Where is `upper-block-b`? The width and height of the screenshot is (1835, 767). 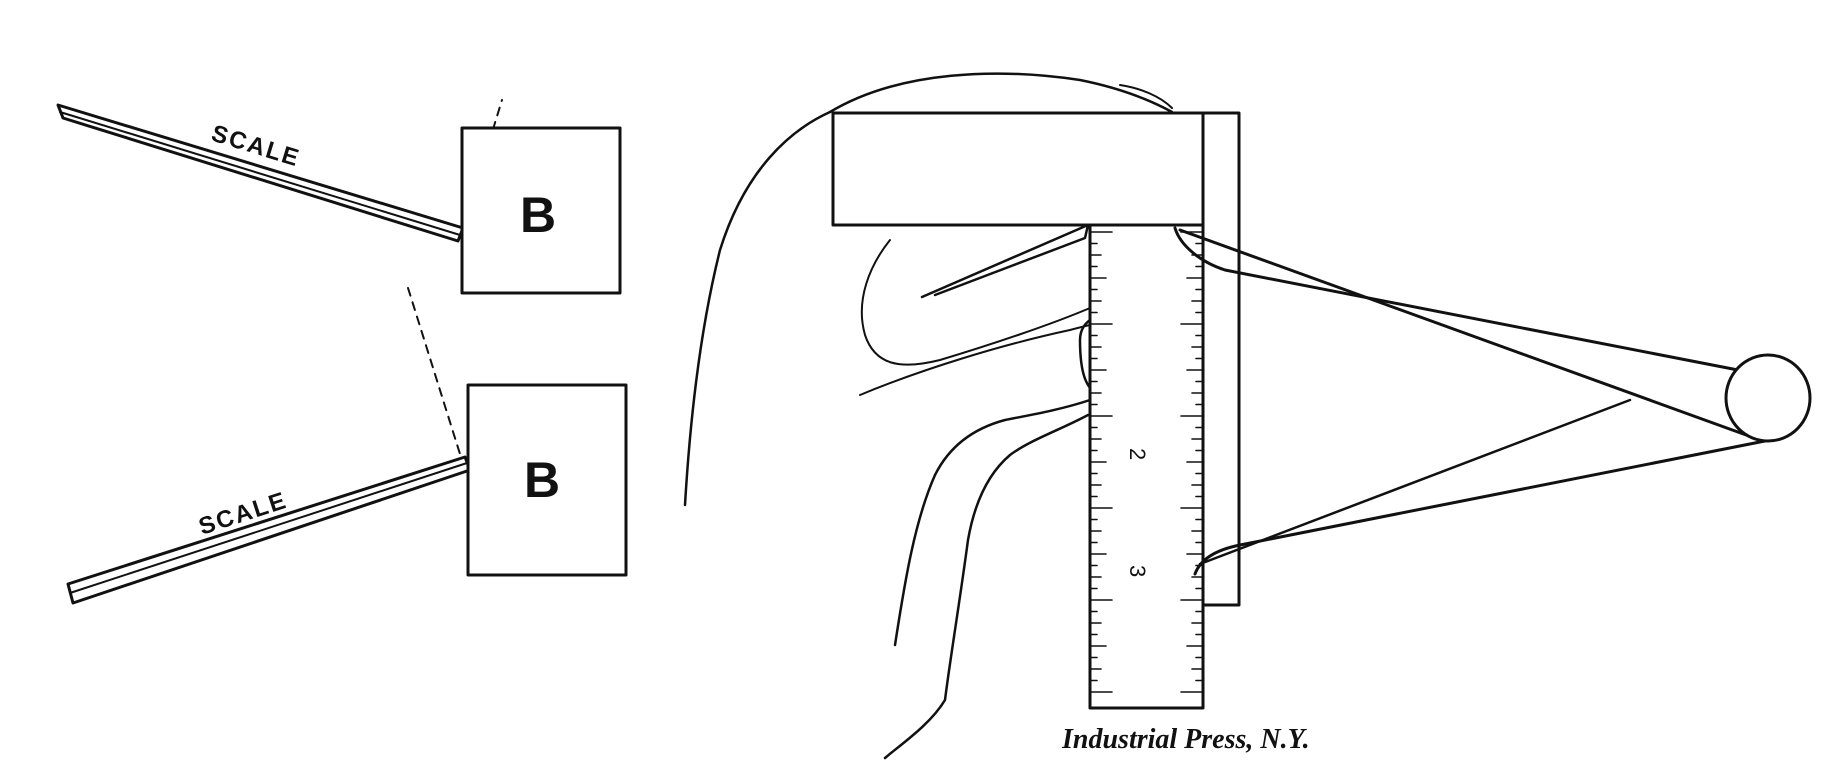
upper-block-b is located at coordinates (541, 210).